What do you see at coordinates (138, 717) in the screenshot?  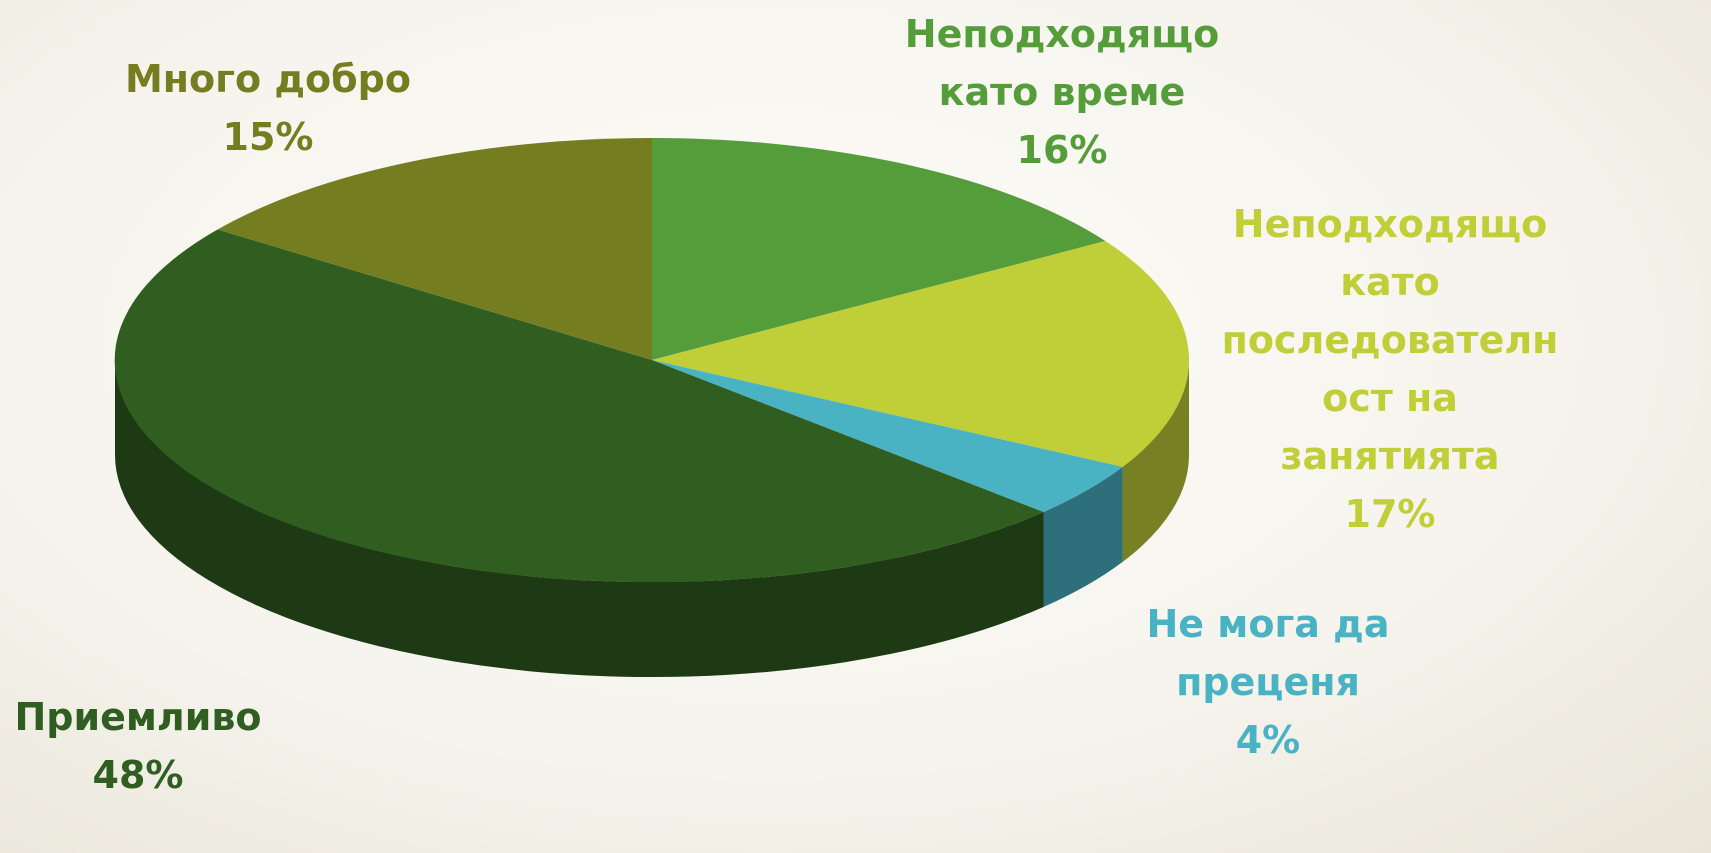 I see `label-name: Приемливо` at bounding box center [138, 717].